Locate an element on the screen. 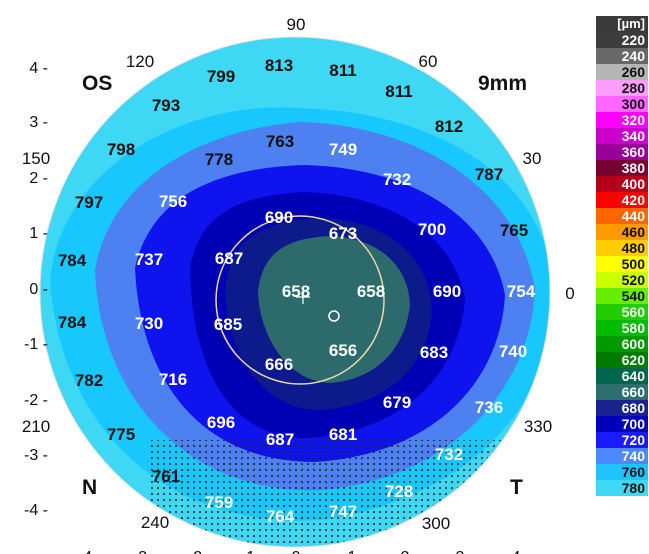 The height and width of the screenshot is (554, 649). scale-swatch: 580 is located at coordinates (622, 328).